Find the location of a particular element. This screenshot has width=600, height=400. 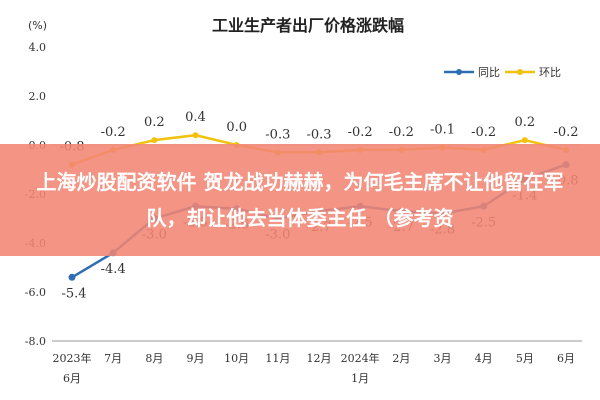

x-tick-label: 5月 is located at coordinates (525, 358).